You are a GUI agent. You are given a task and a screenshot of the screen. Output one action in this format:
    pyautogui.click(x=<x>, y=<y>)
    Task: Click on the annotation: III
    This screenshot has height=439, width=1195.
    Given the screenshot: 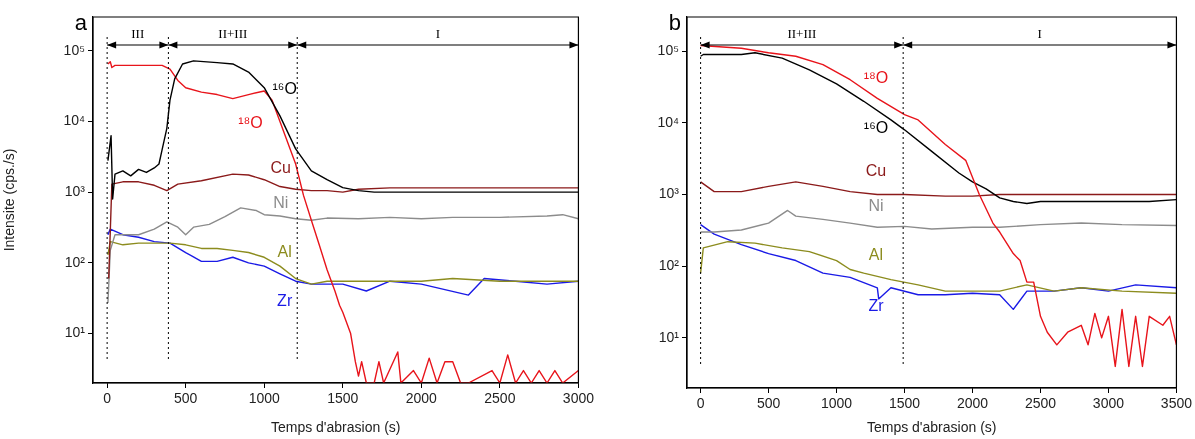 What is the action you would take?
    pyautogui.click(x=138, y=33)
    